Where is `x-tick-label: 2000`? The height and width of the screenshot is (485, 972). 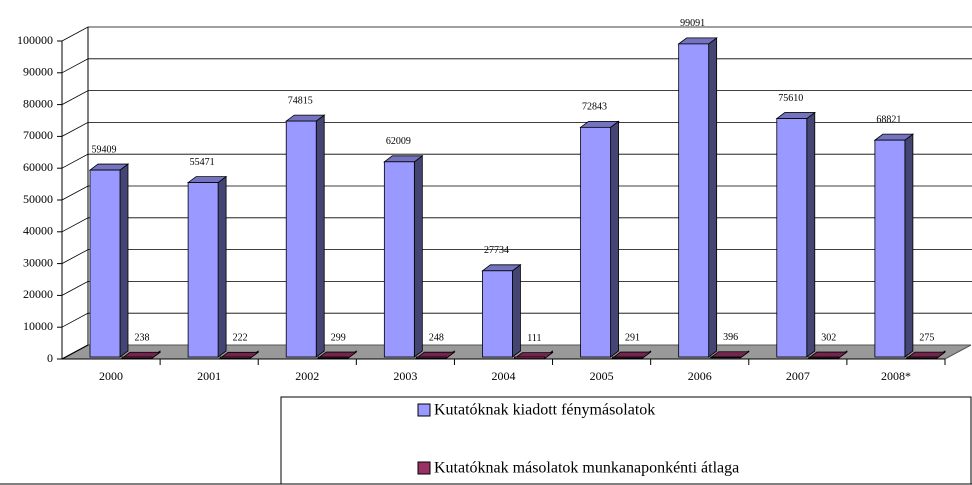 x-tick-label: 2000 is located at coordinates (111, 376).